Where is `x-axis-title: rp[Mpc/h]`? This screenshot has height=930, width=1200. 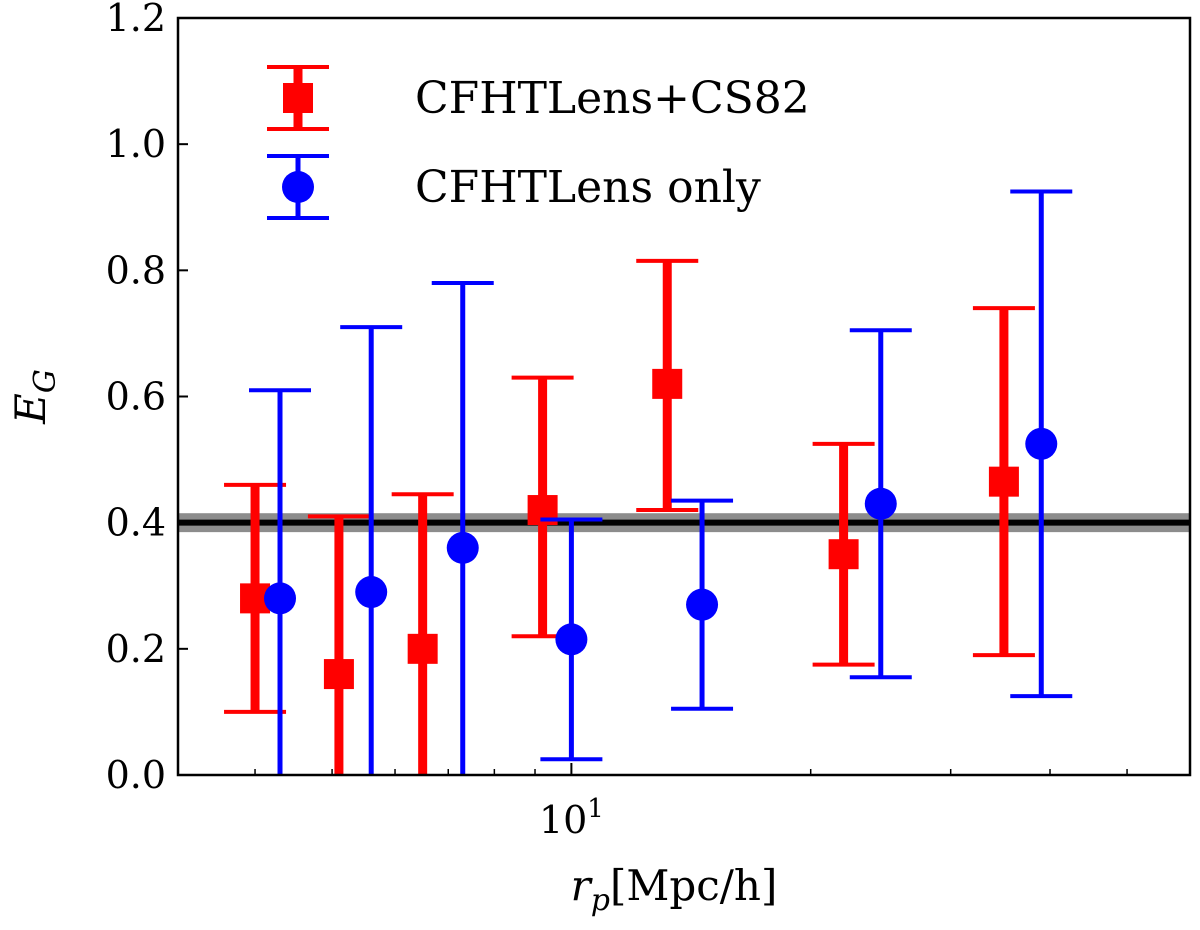
x-axis-title: rp[Mpc/h] is located at coordinates (674, 889).